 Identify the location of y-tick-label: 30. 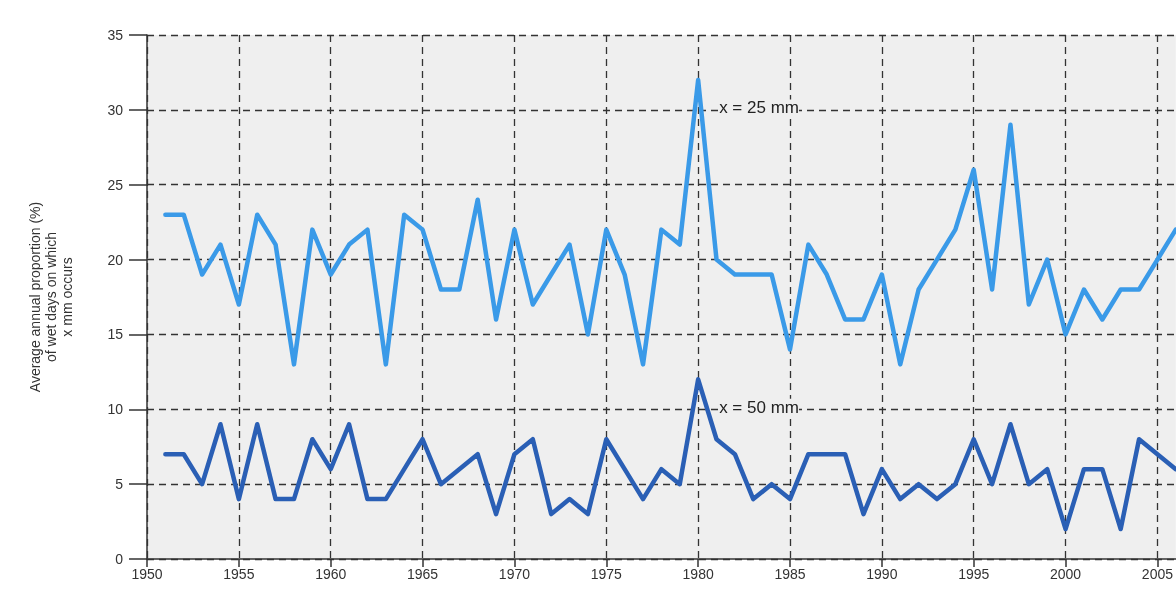
(115, 109).